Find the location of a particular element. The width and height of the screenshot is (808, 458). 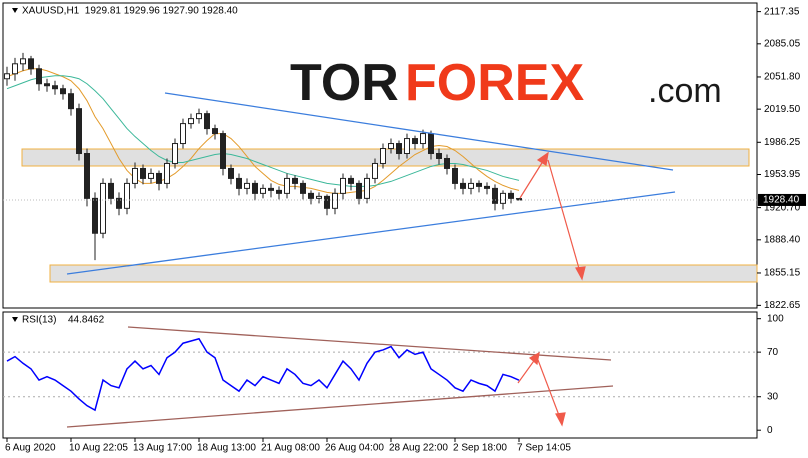

x-tick-label: 2 Sep 18:00 is located at coordinates (480, 448).